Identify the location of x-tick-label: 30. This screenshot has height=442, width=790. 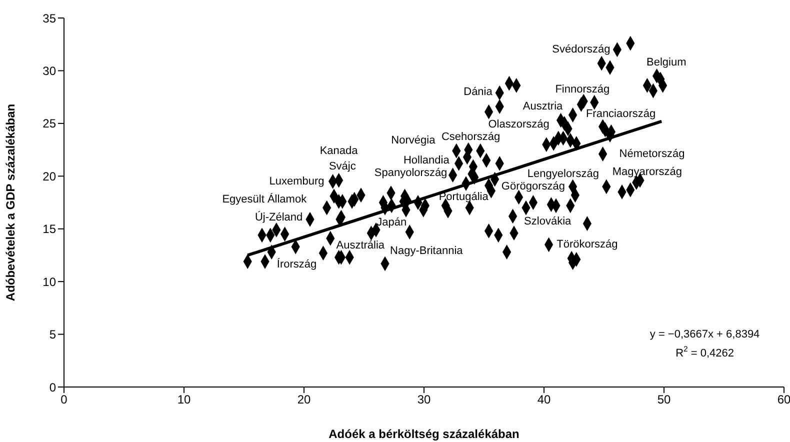
(424, 399).